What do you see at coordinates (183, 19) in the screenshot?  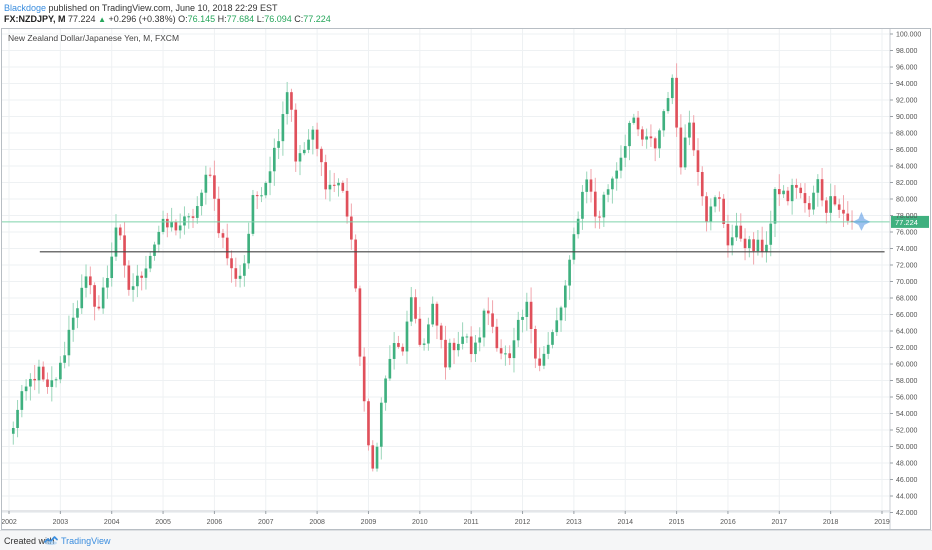 I see `open-label: O:` at bounding box center [183, 19].